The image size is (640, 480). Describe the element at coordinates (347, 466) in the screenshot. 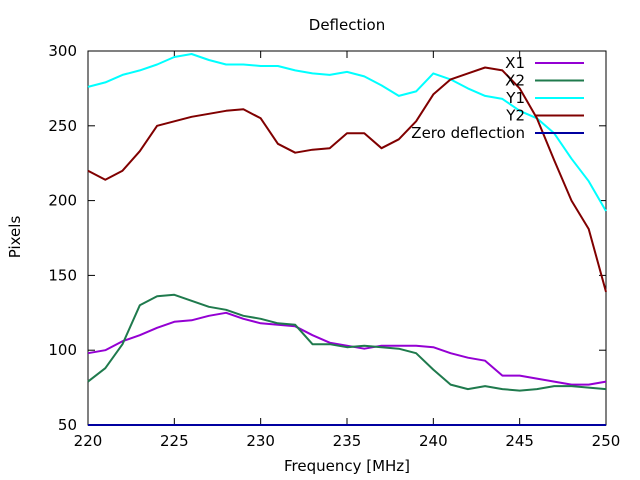

I see `x-axis-title: Frequency [MHz]` at that location.